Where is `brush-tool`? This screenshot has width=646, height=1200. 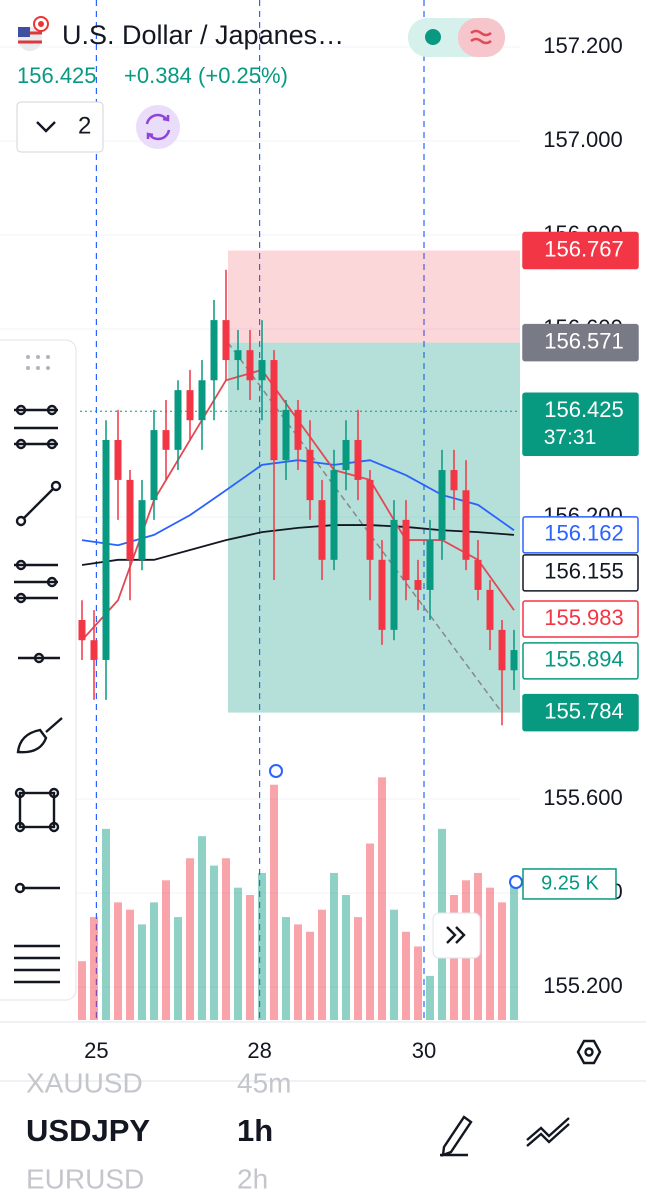 brush-tool is located at coordinates (39, 735).